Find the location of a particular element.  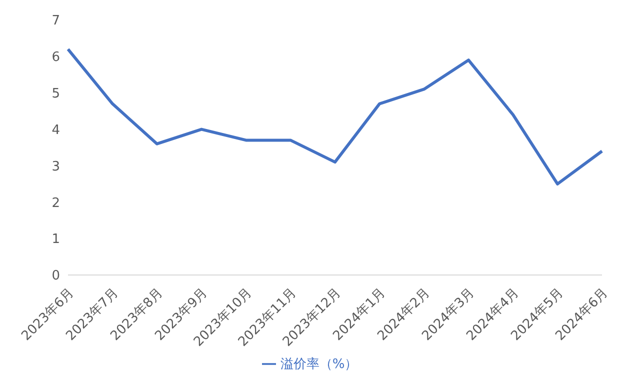

y-tick-label: 4 is located at coordinates (56, 130).